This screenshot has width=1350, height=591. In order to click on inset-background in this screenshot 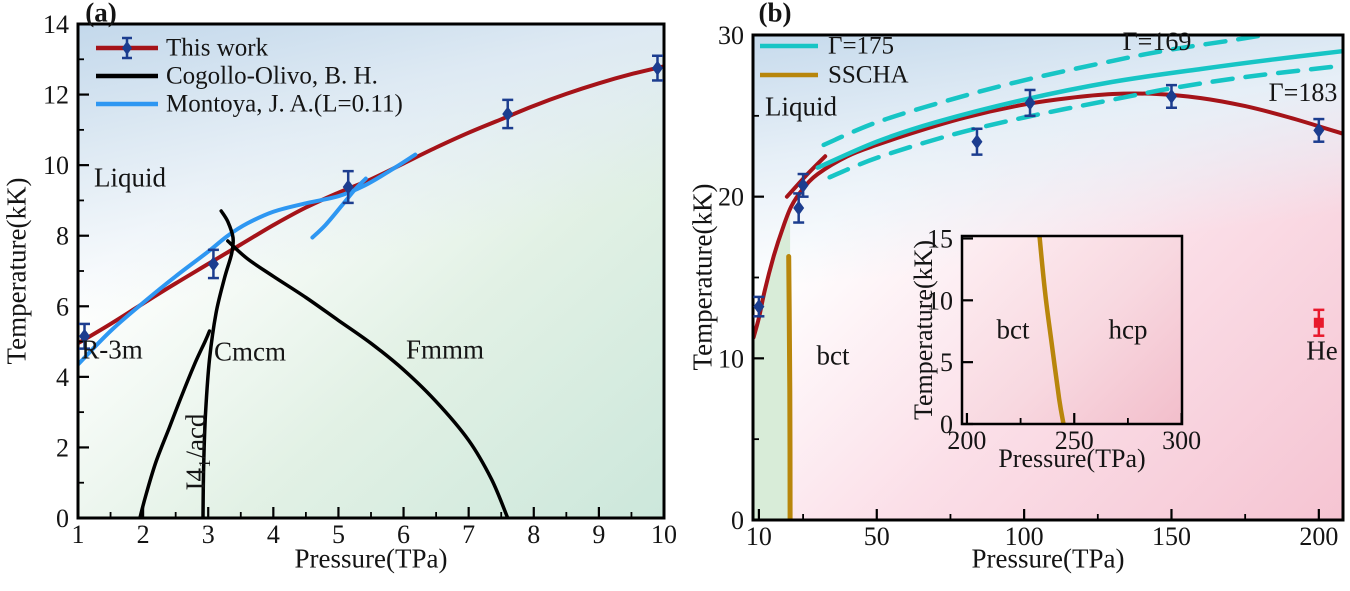, I will do `click(1072, 330)`.